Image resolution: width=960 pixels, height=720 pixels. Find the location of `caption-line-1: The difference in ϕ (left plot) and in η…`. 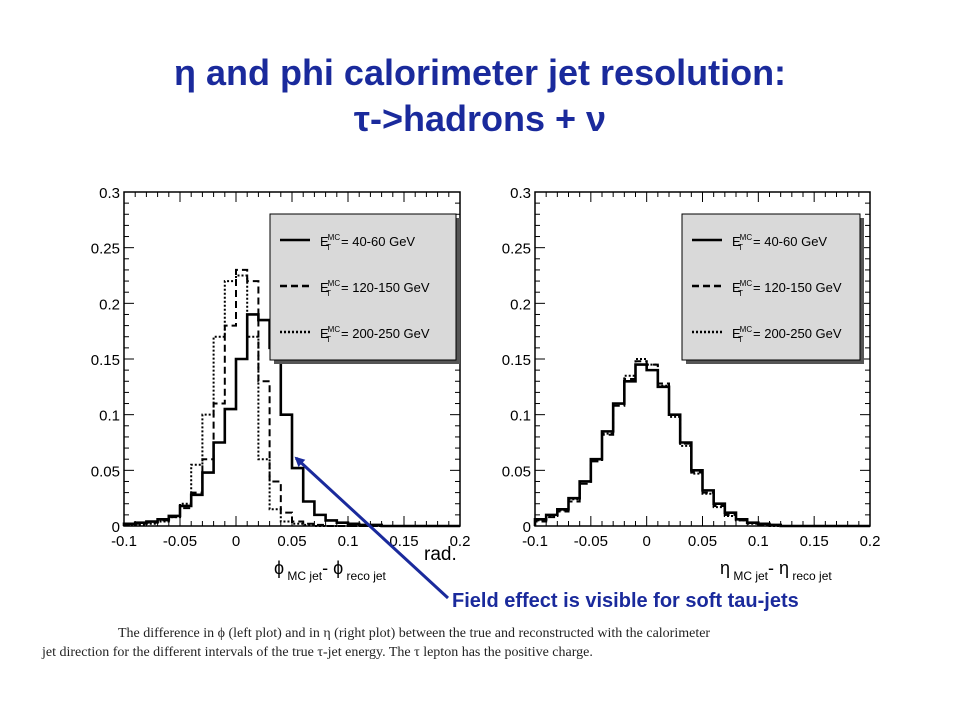

caption-line-1: The difference in ϕ (left plot) and in η… is located at coordinates (414, 633).